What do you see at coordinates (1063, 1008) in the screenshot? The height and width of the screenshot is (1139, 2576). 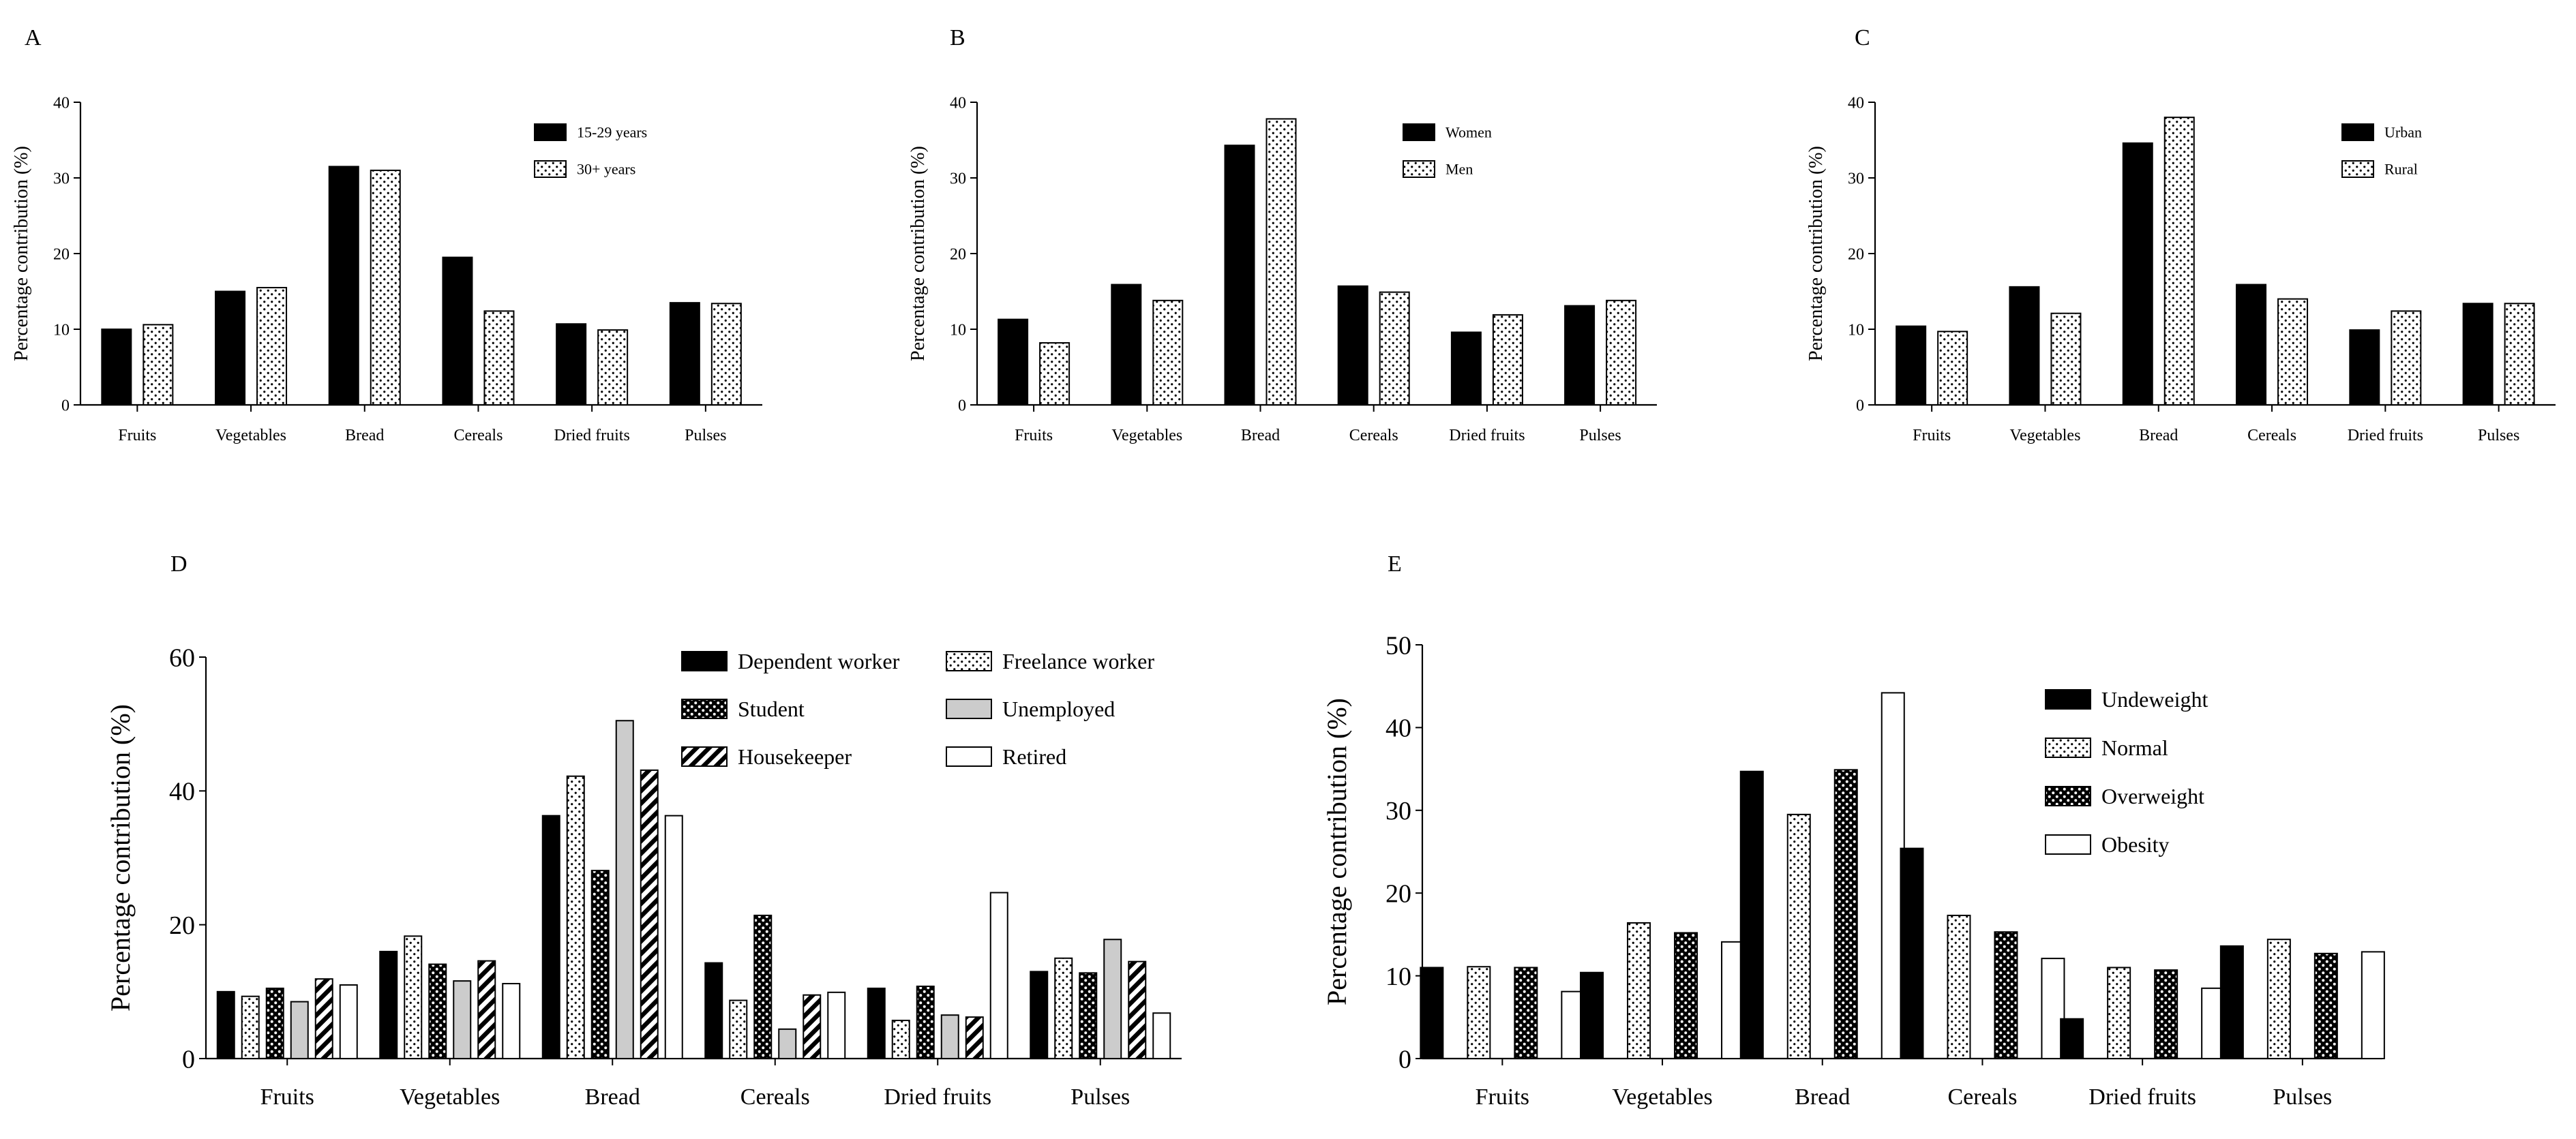 I see `bar-pulses-freelance-worker` at bounding box center [1063, 1008].